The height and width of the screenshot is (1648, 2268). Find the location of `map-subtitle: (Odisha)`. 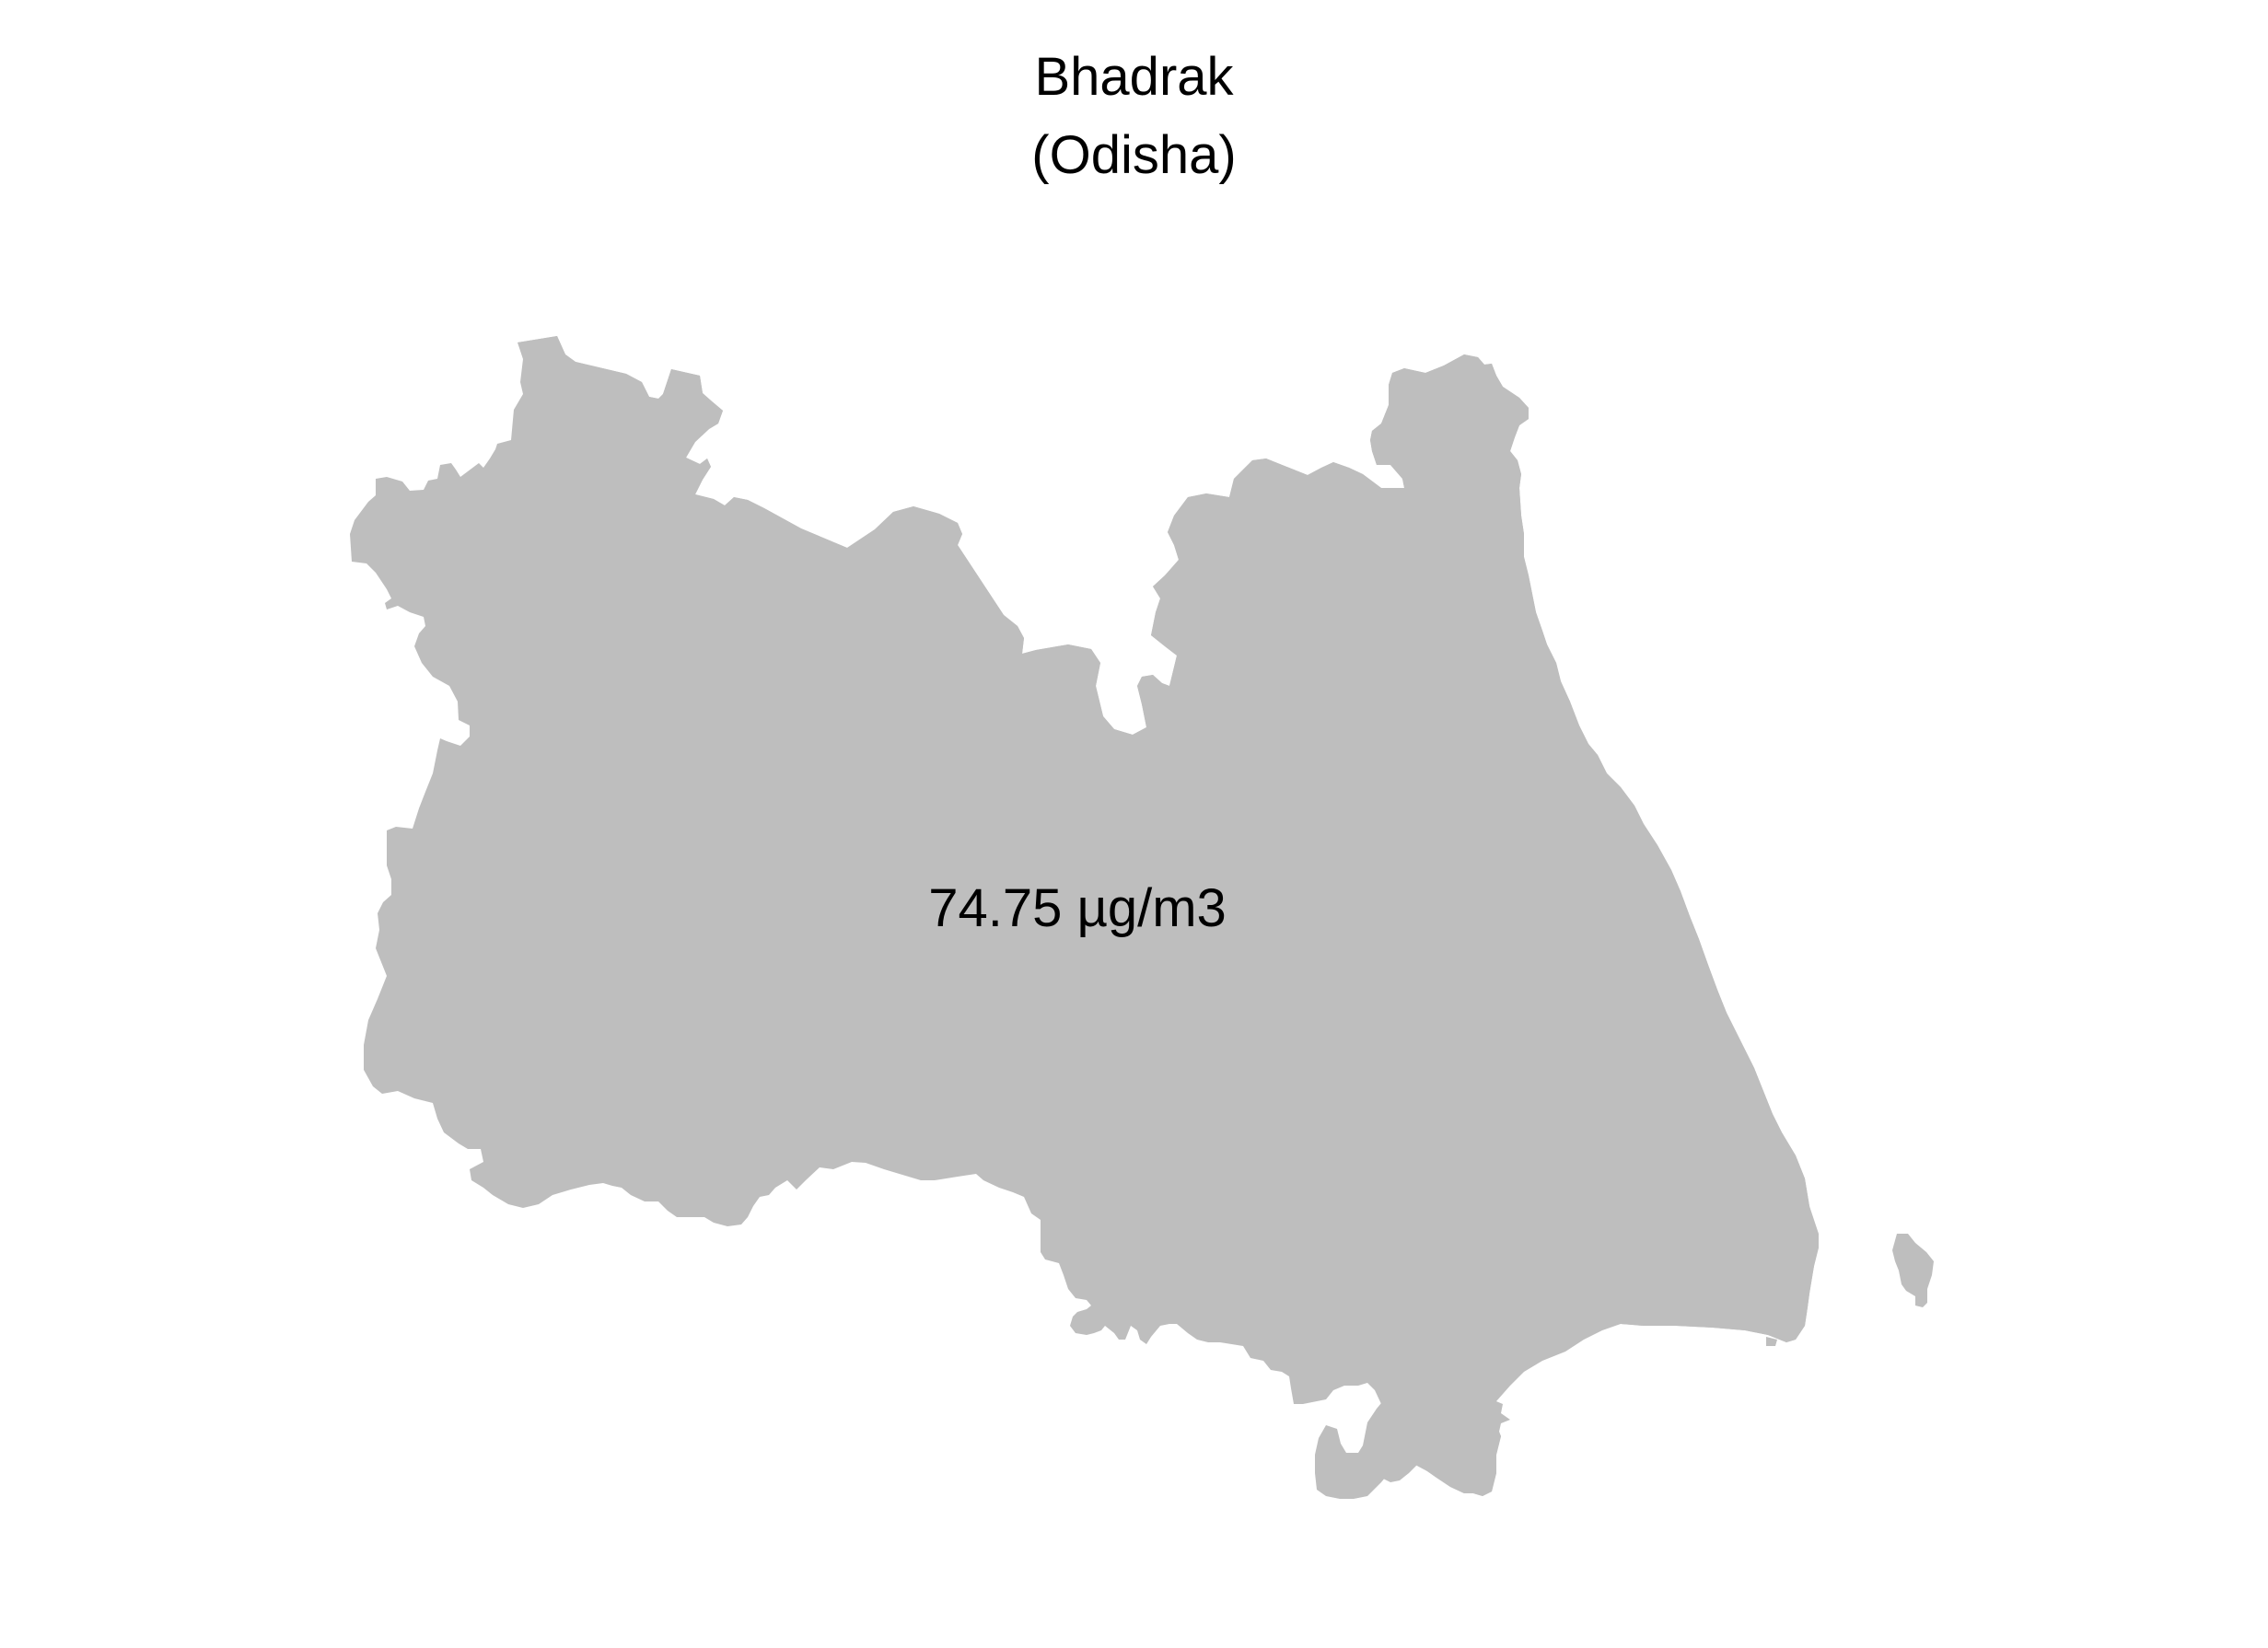

map-subtitle: (Odisha) is located at coordinates (1134, 155).